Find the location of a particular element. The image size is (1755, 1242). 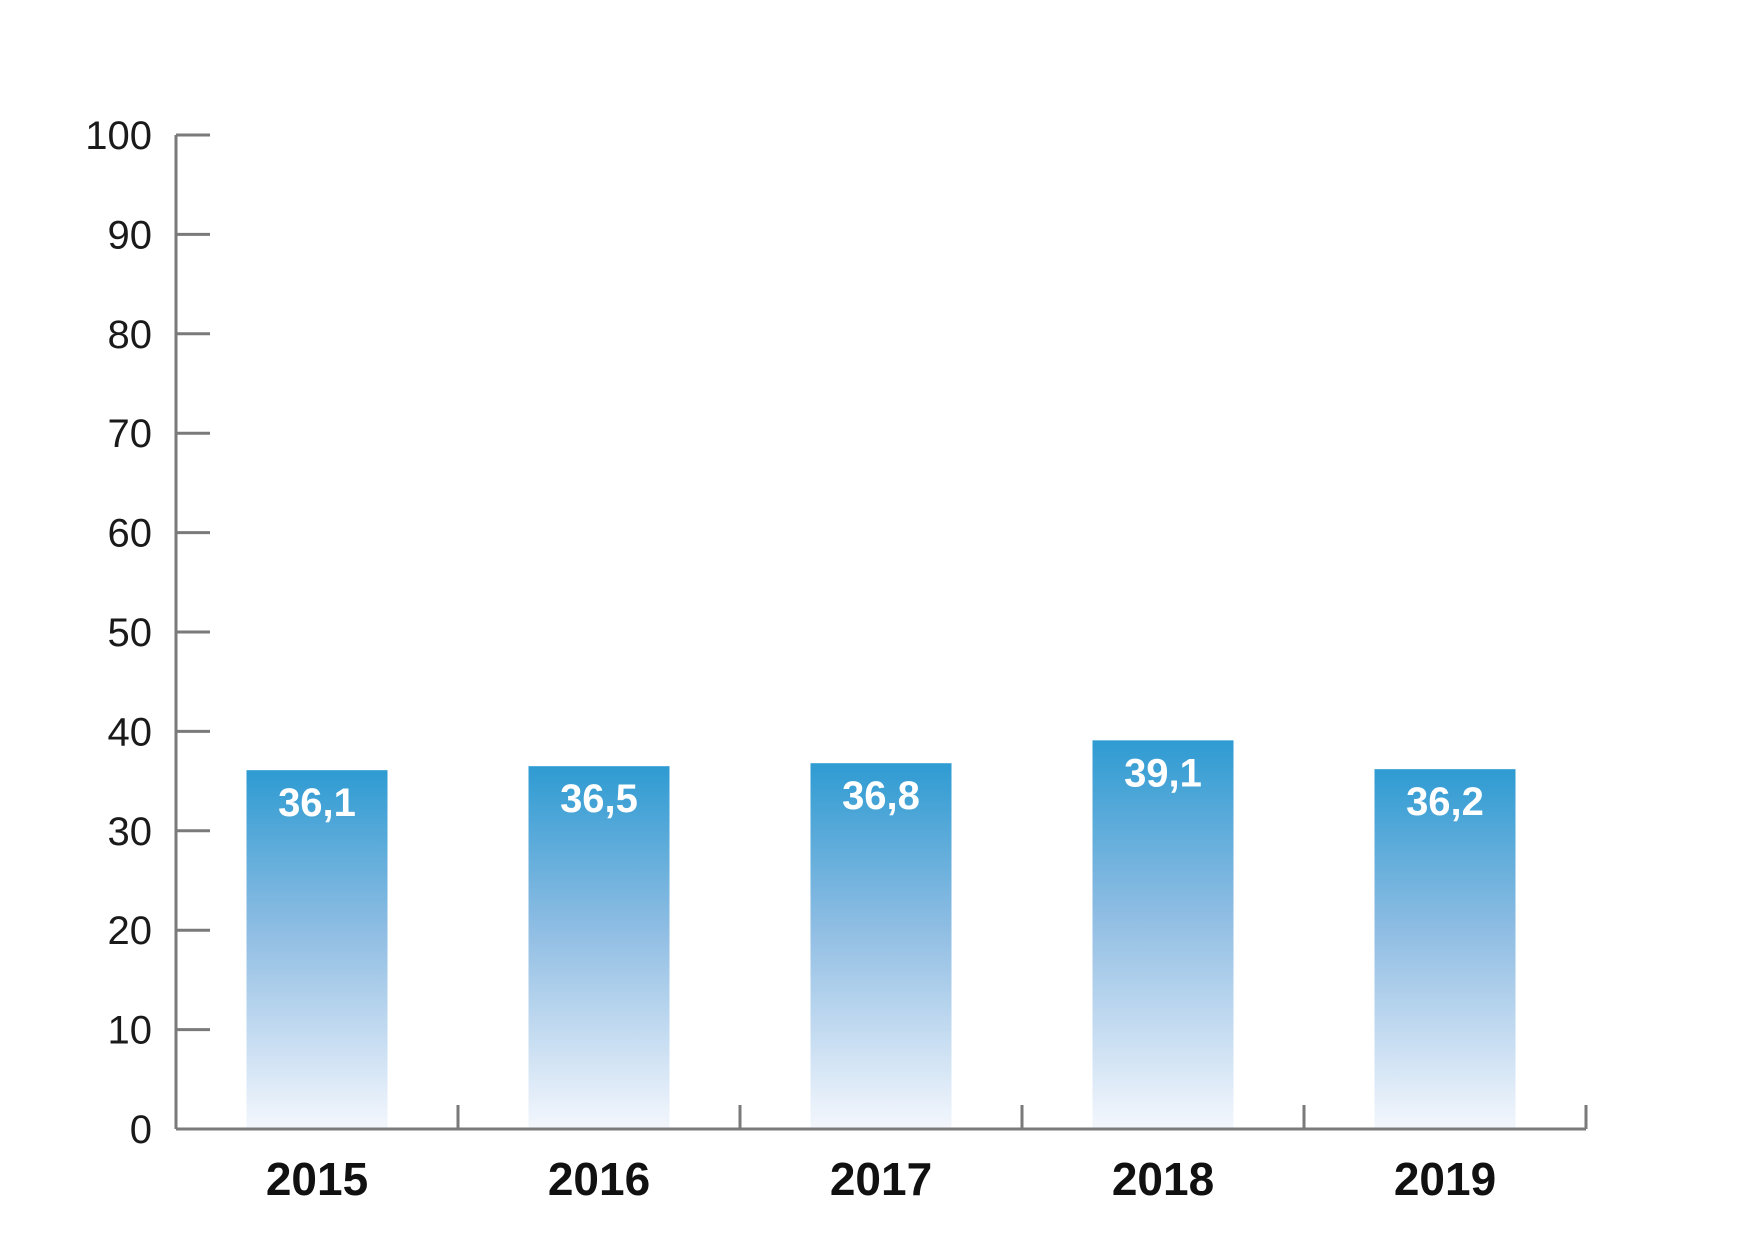

y-tick-label-20: 20 is located at coordinates (130, 931).